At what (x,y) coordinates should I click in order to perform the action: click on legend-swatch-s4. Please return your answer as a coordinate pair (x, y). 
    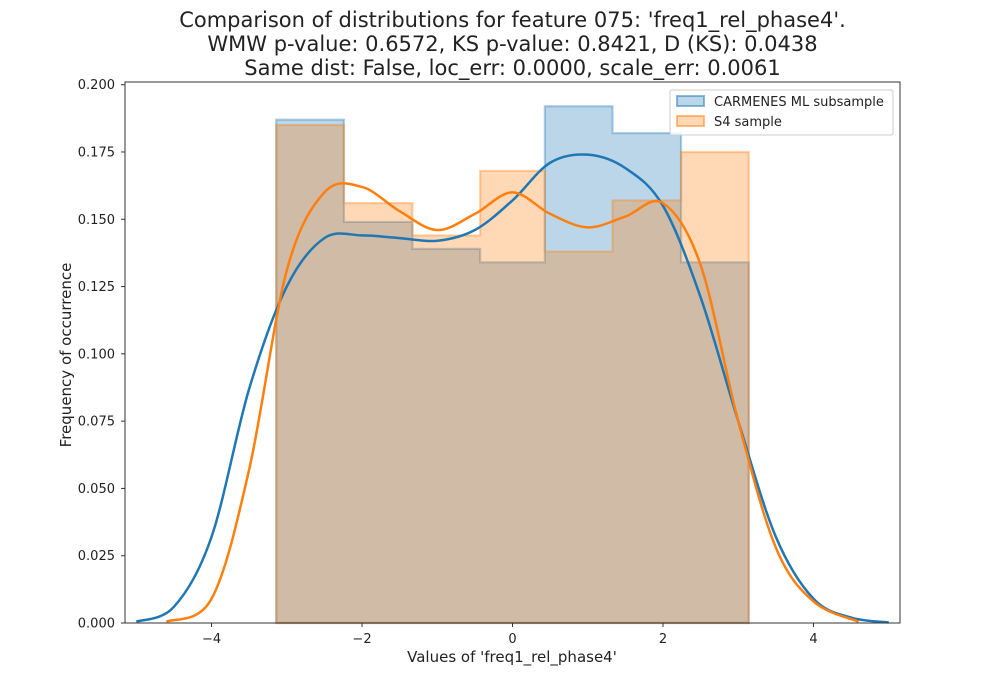
    Looking at the image, I should click on (690, 121).